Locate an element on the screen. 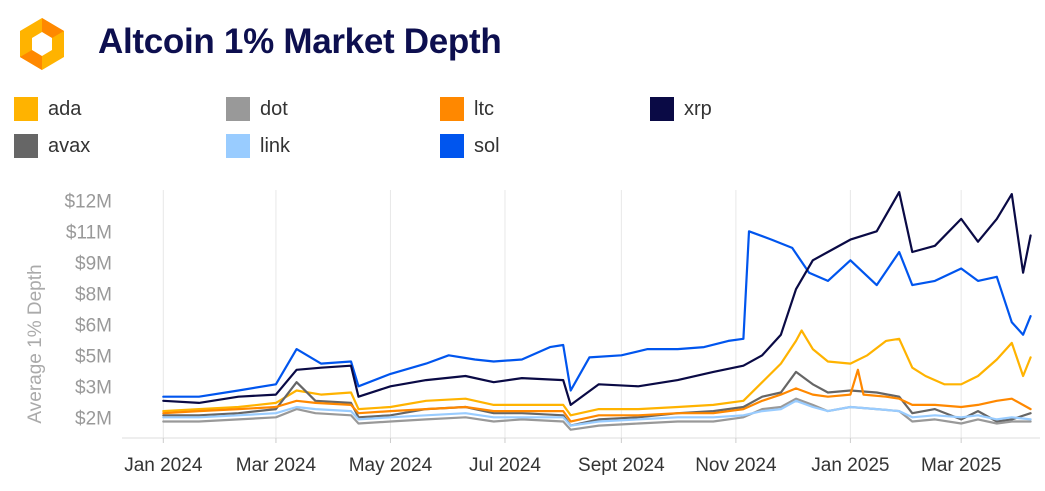 The width and height of the screenshot is (1045, 491). legend-item-avax: avax is located at coordinates (52, 146).